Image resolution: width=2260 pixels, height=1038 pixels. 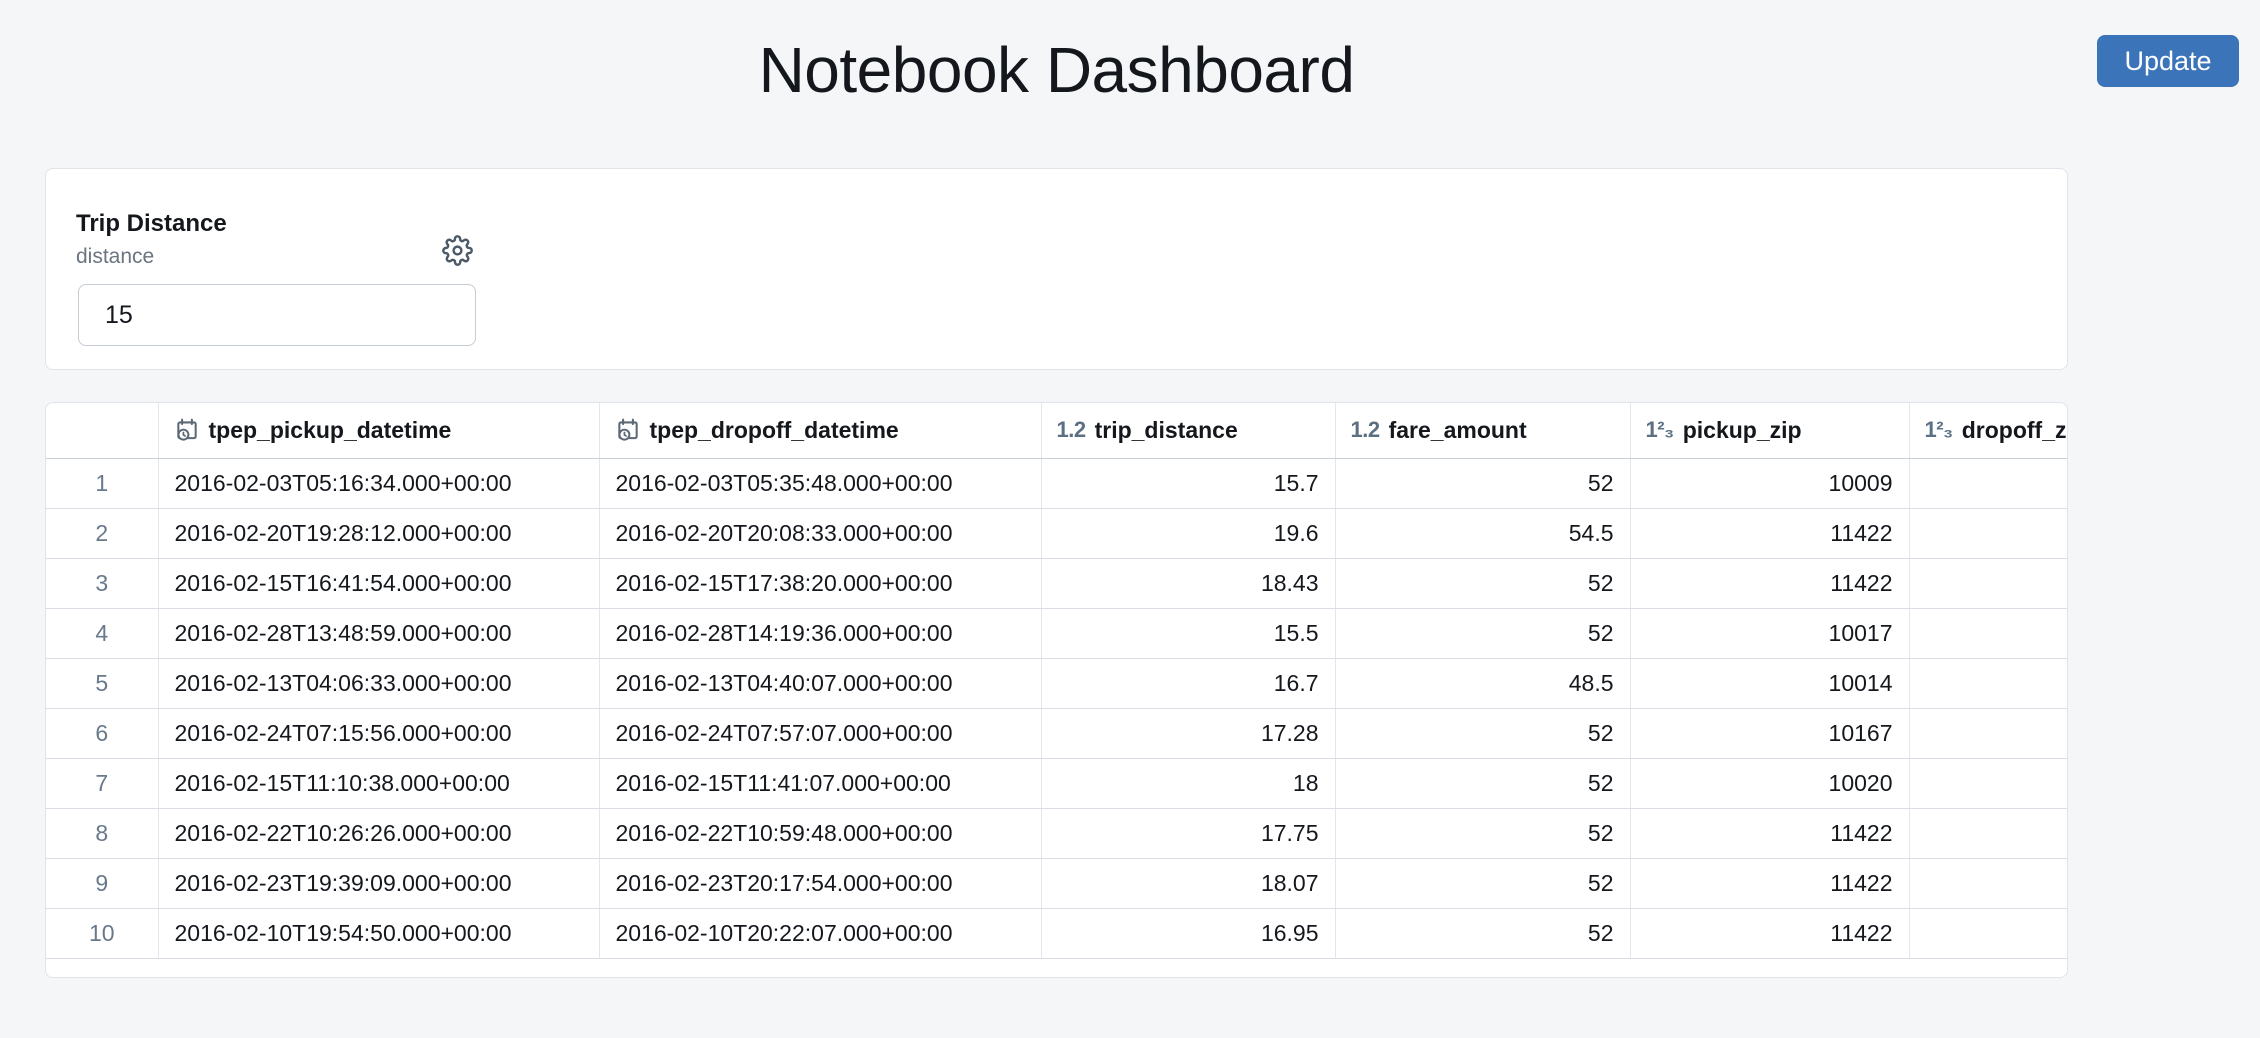 What do you see at coordinates (820, 833) in the screenshot?
I see `table-cell: 2016-02-22T10:59:48.000+00:00` at bounding box center [820, 833].